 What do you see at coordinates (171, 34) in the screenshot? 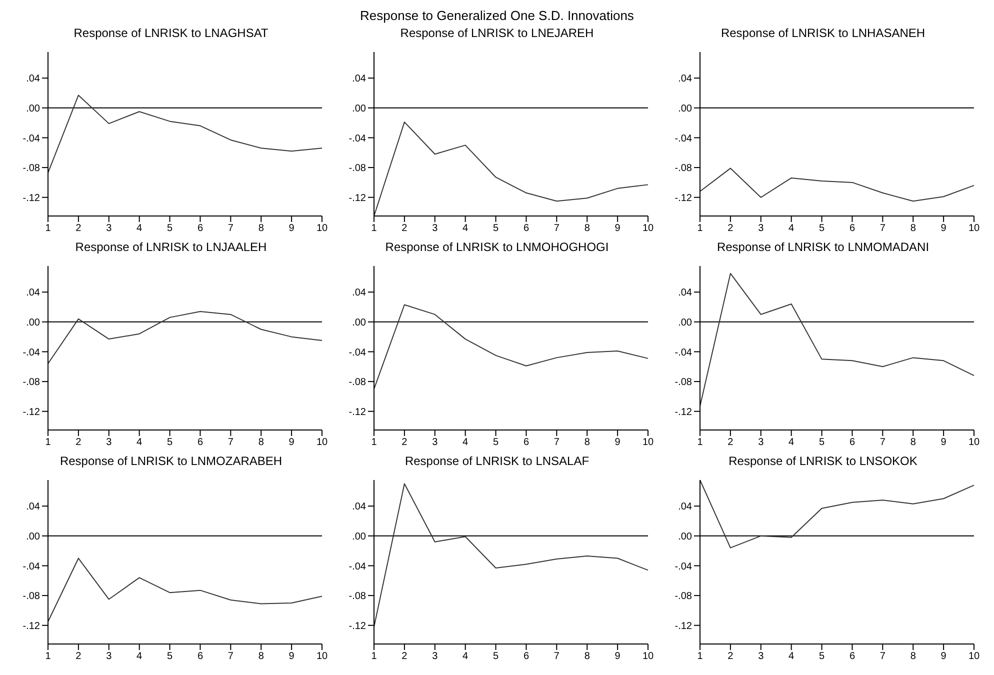
I see `chart-title: Response of LNRISK to LNAGHSAT` at bounding box center [171, 34].